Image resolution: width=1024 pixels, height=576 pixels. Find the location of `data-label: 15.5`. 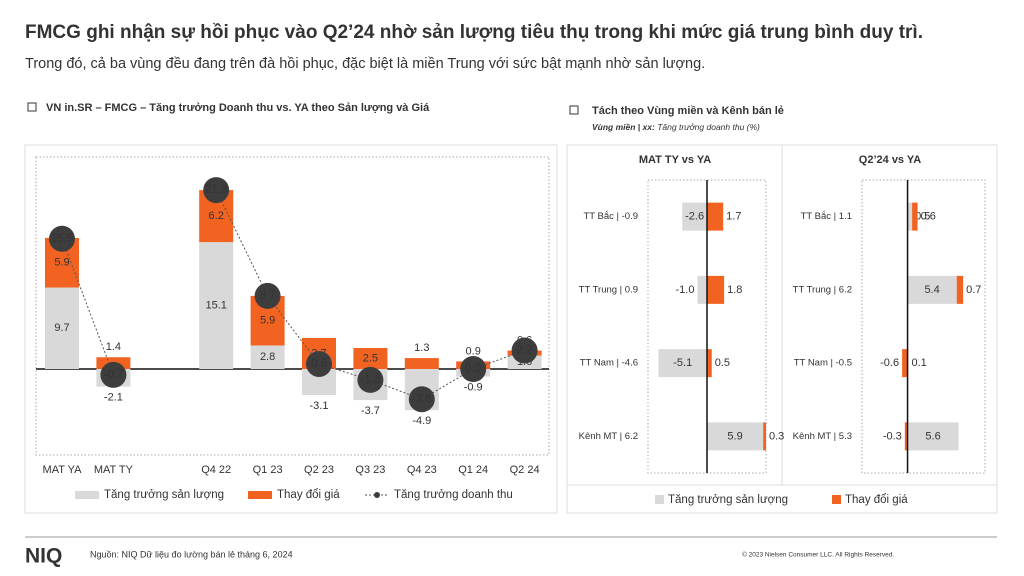

data-label: 15.5 is located at coordinates (62, 239).